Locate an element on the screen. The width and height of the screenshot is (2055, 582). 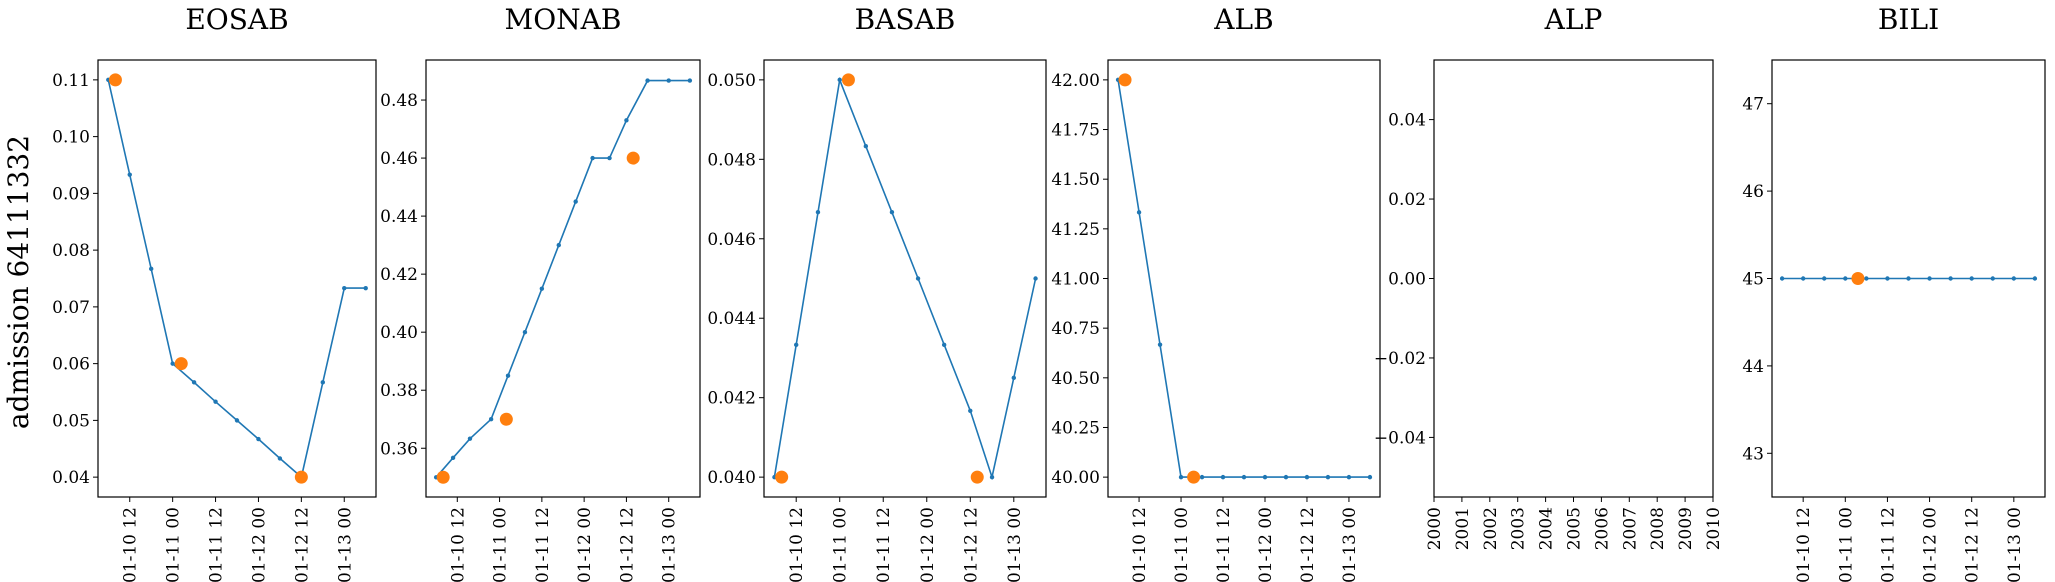
panel-5-y-tick-label-1: −0.02 is located at coordinates (1400, 359).